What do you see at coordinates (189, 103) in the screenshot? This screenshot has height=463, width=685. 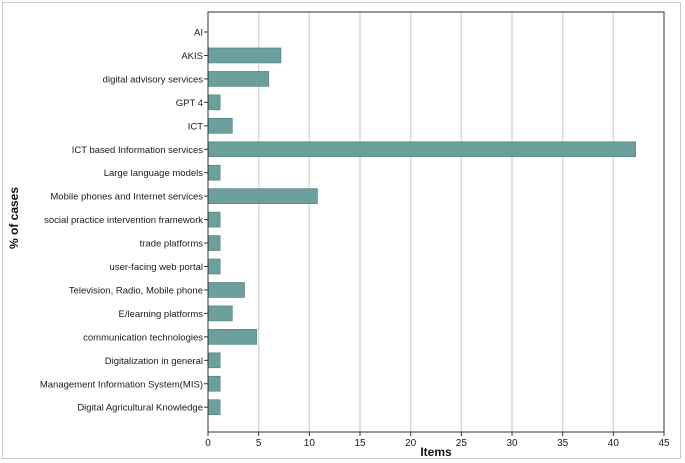 I see `category-label: GPT 4` at bounding box center [189, 103].